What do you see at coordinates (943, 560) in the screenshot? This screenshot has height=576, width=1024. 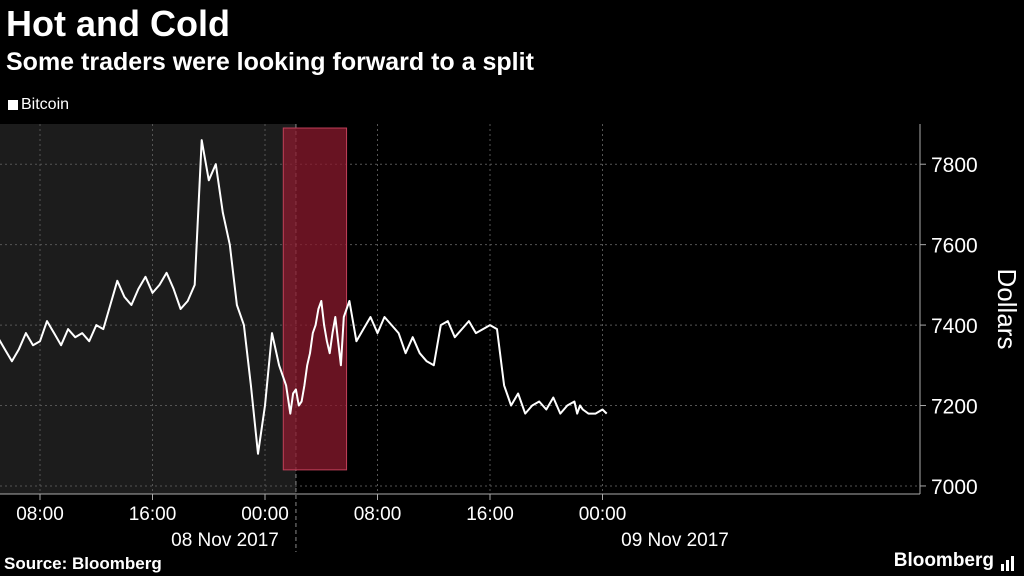 I see `brand-logo-text: Bloomberg` at bounding box center [943, 560].